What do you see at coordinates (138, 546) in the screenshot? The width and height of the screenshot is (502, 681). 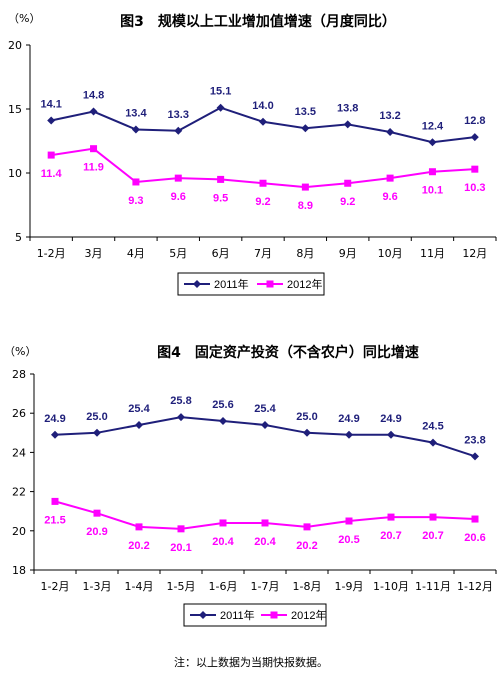 I see `data-label: 20.2` at bounding box center [138, 546].